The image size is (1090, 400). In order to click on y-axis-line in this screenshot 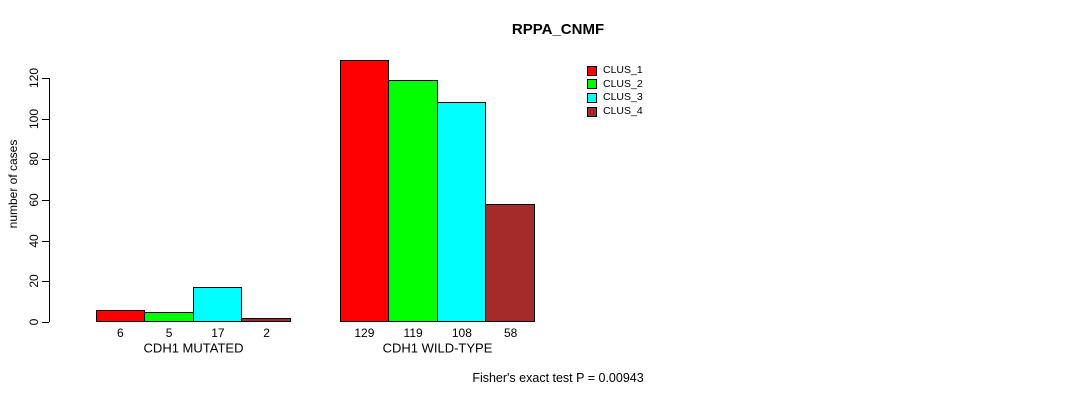, I will do `click(49, 200)`.